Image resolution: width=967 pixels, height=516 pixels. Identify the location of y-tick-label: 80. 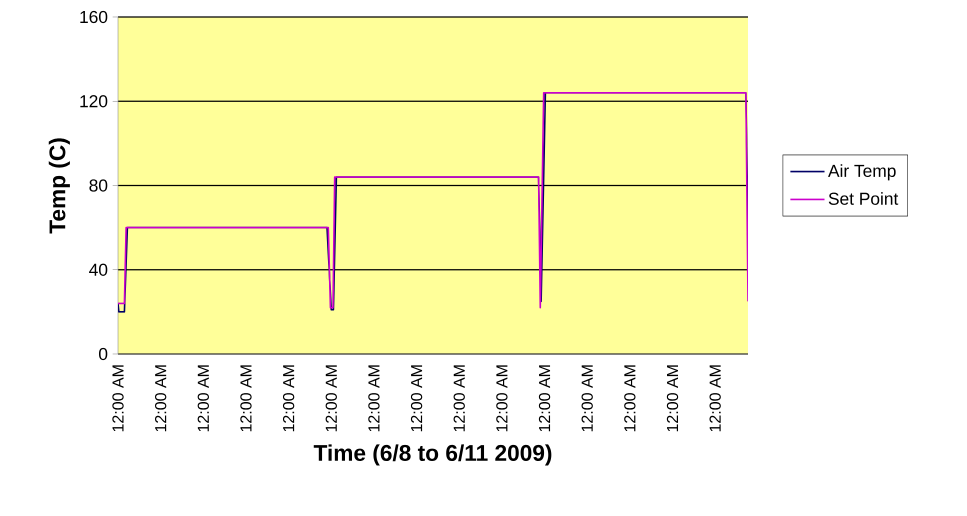
(98, 185).